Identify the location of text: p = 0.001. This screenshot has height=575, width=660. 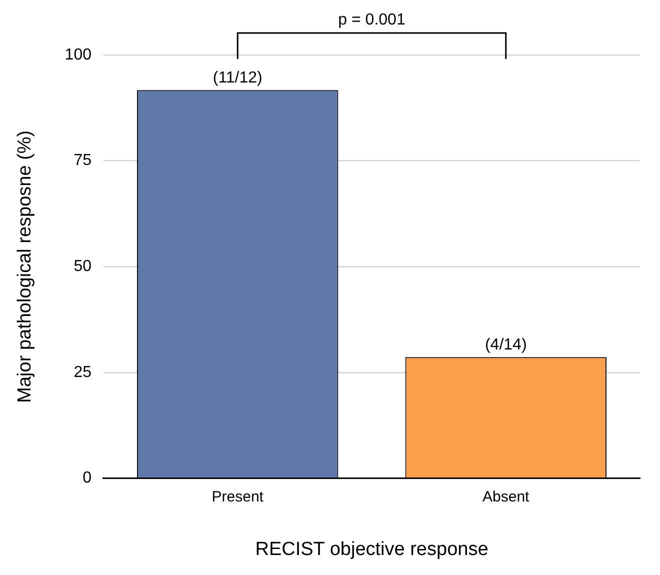
(372, 19).